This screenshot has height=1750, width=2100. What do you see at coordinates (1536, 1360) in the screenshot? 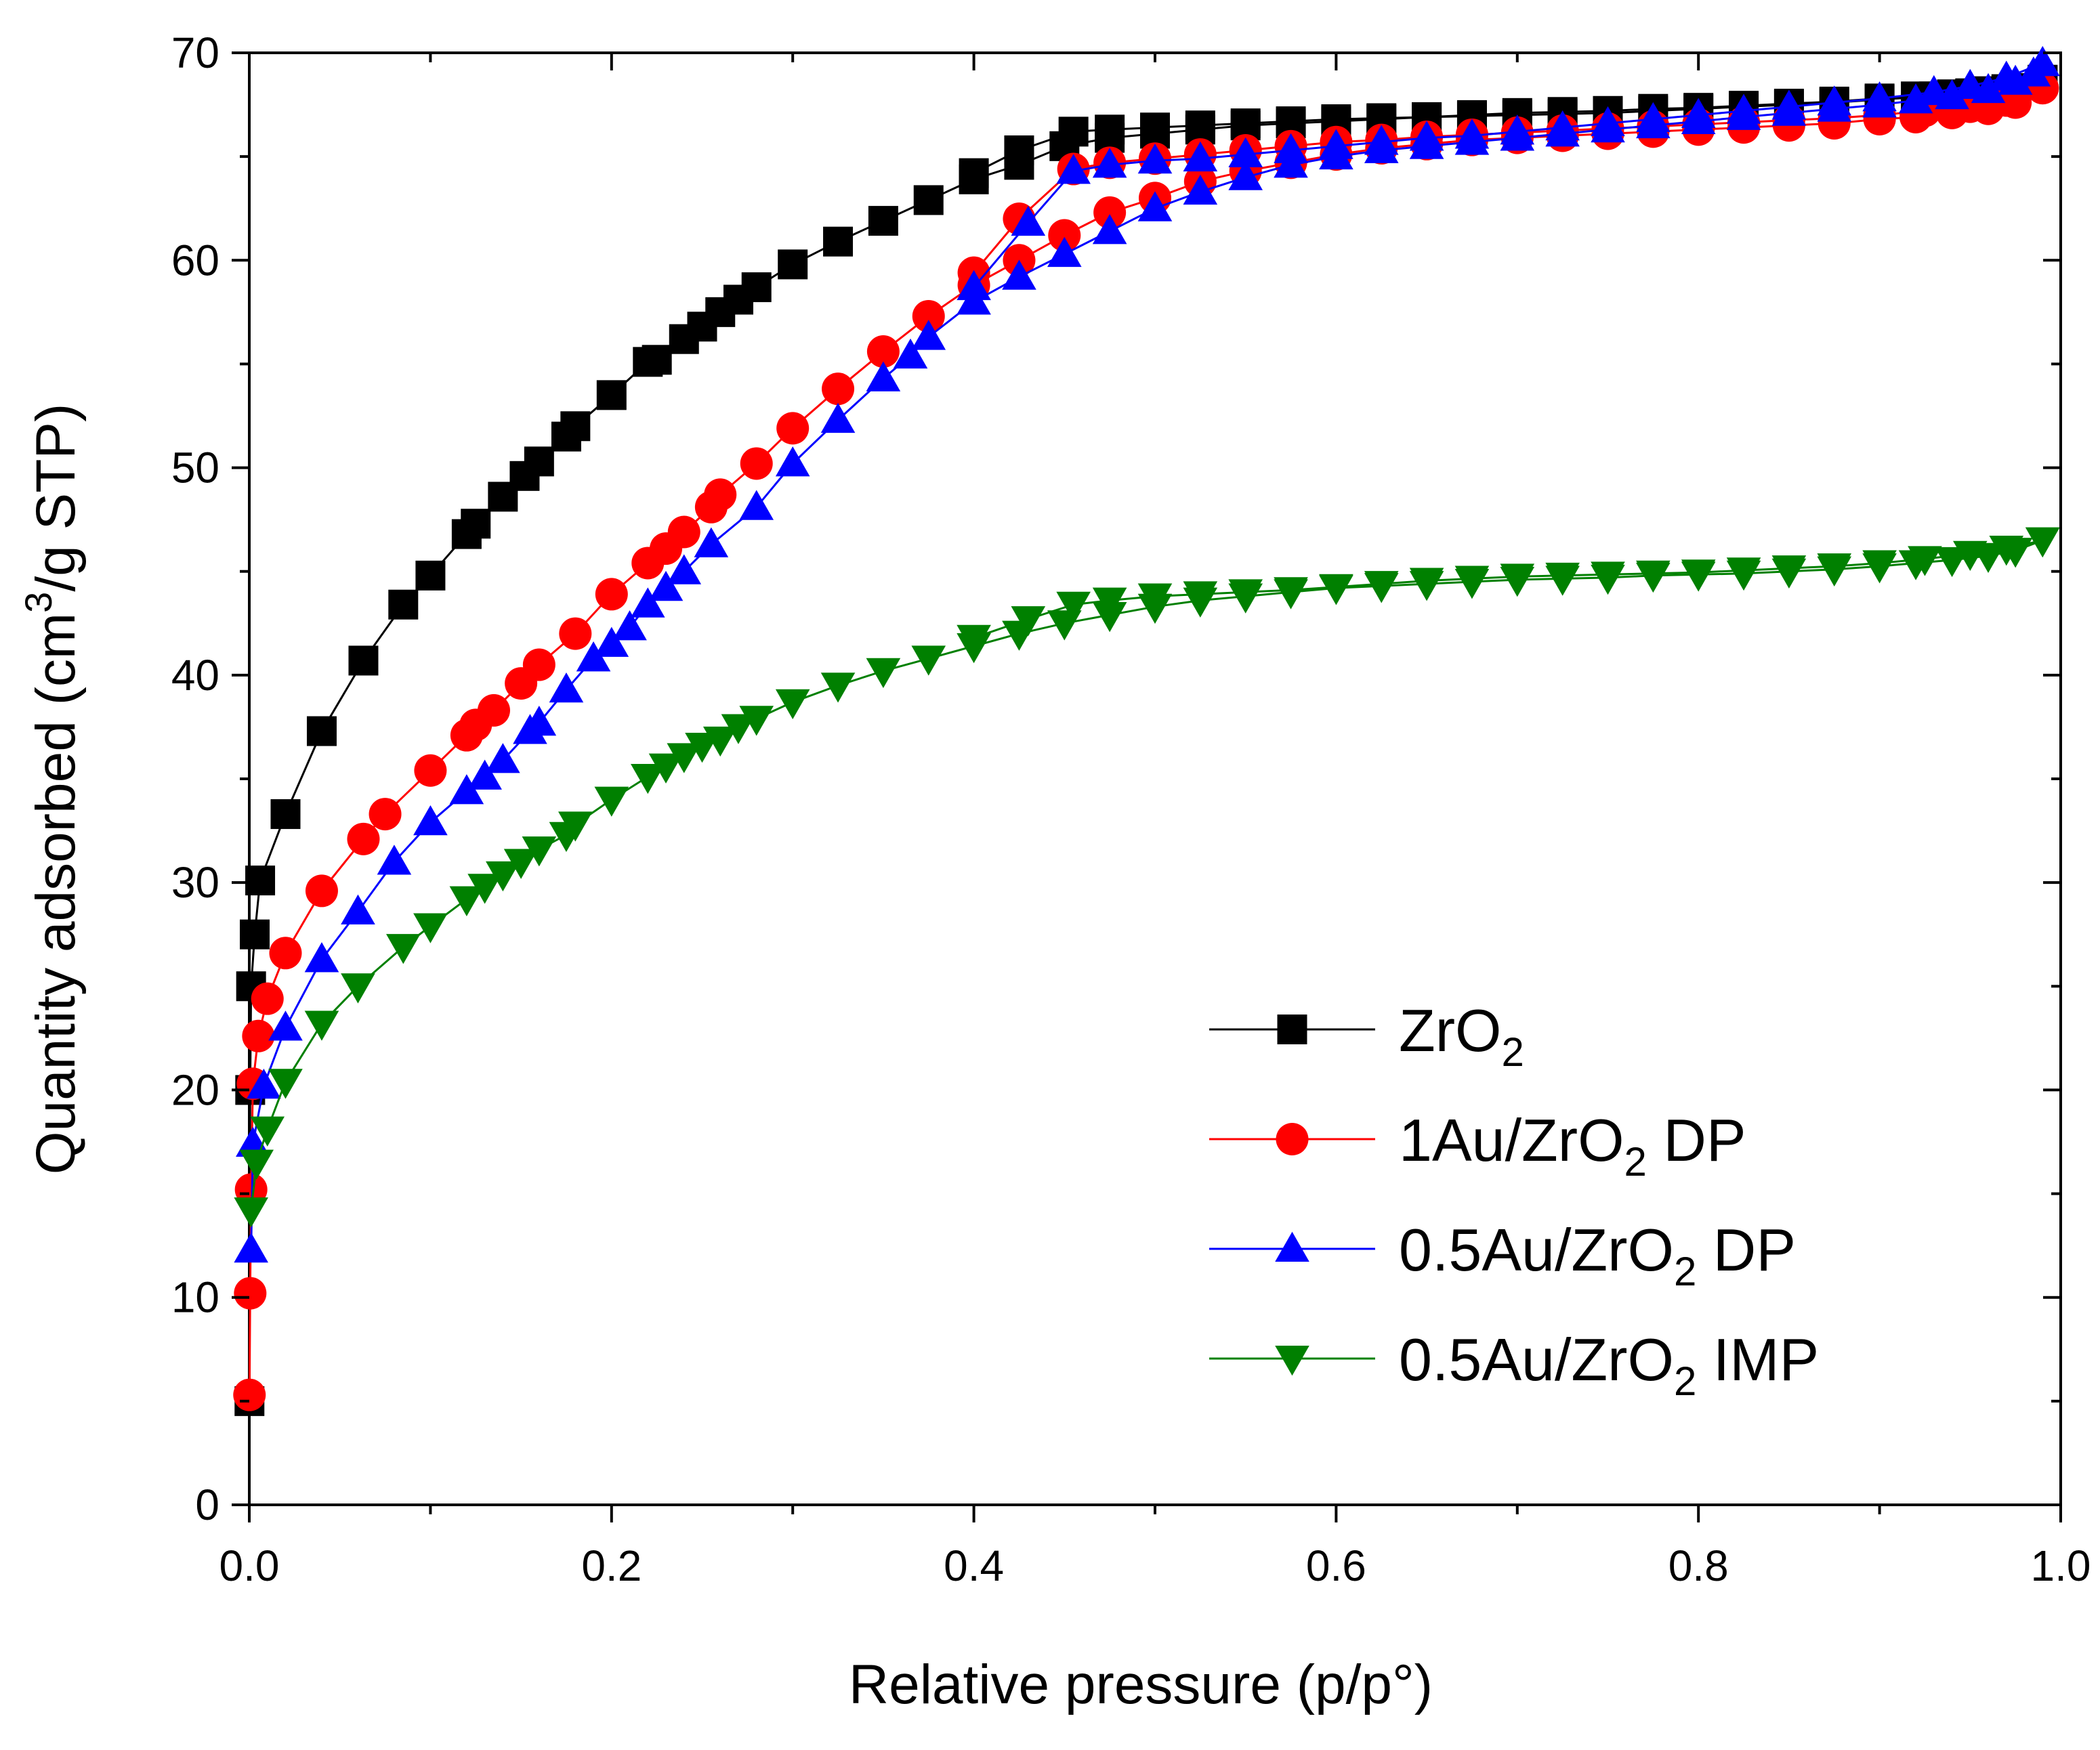
I see `legend-label-main: 0.5Au/ZrO` at bounding box center [1536, 1360].